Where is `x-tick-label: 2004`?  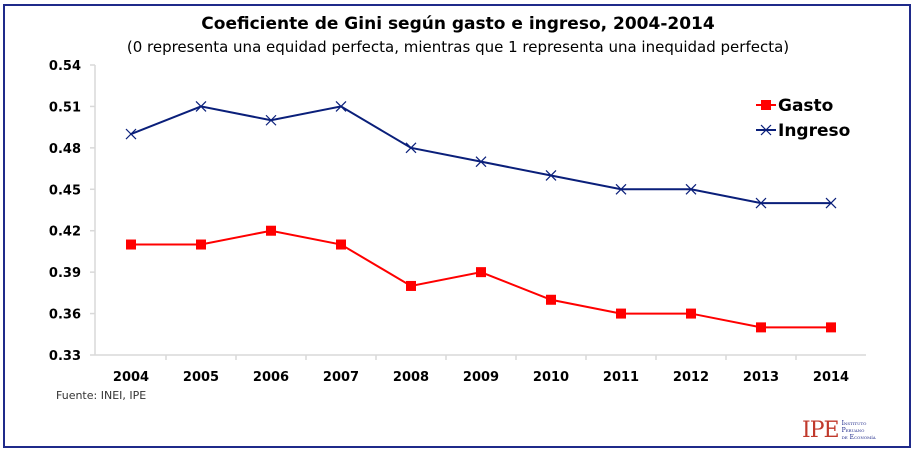 x-tick-label: 2004 is located at coordinates (131, 377).